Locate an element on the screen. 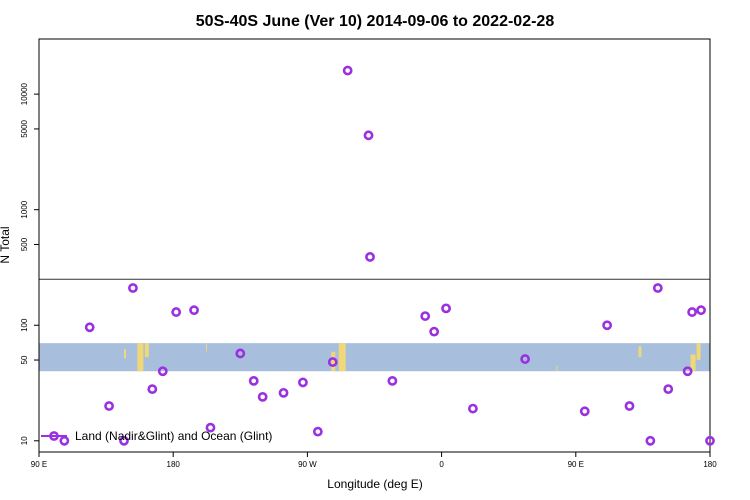 The image size is (750, 500). y-tick-label: 500 is located at coordinates (24, 244).